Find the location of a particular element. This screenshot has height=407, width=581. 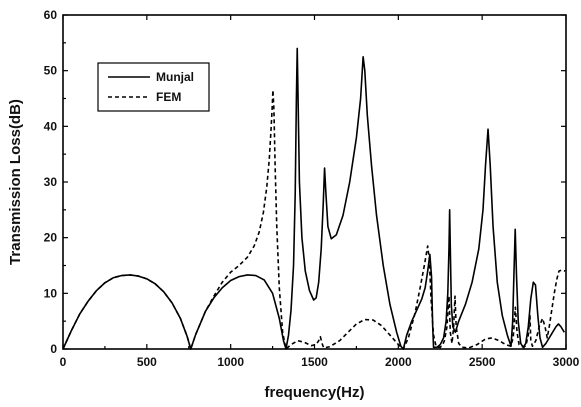

x-tick-label: 1500 is located at coordinates (314, 362).